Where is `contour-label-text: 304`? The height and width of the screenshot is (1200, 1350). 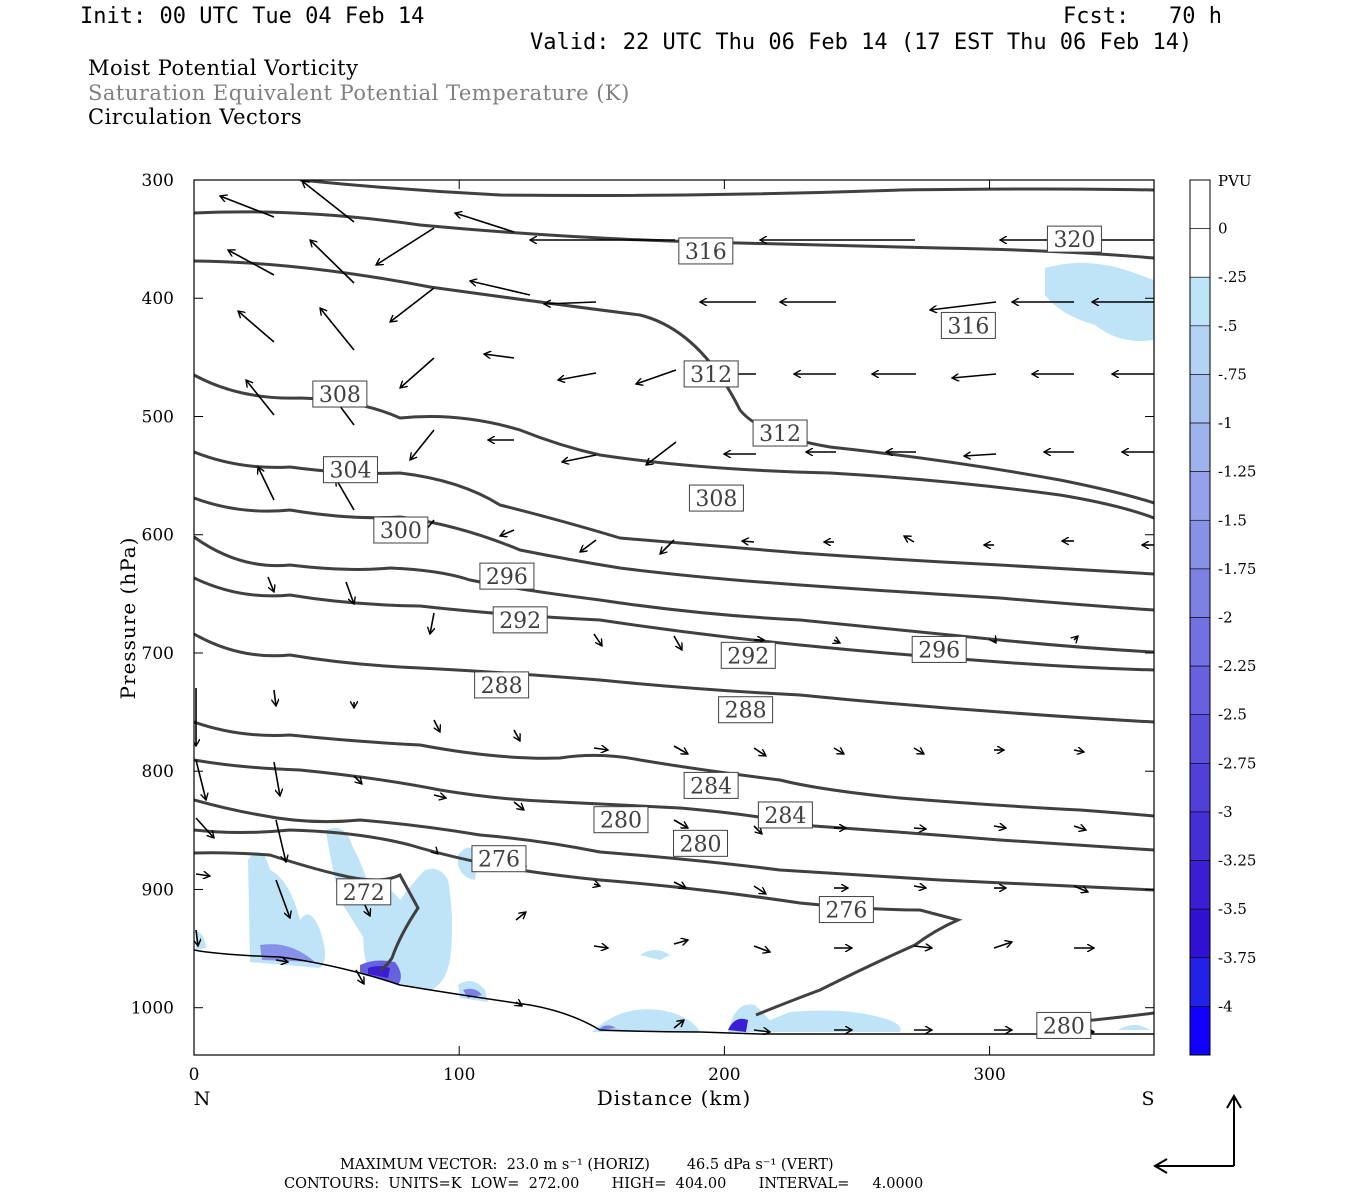
contour-label-text: 304 is located at coordinates (350, 471).